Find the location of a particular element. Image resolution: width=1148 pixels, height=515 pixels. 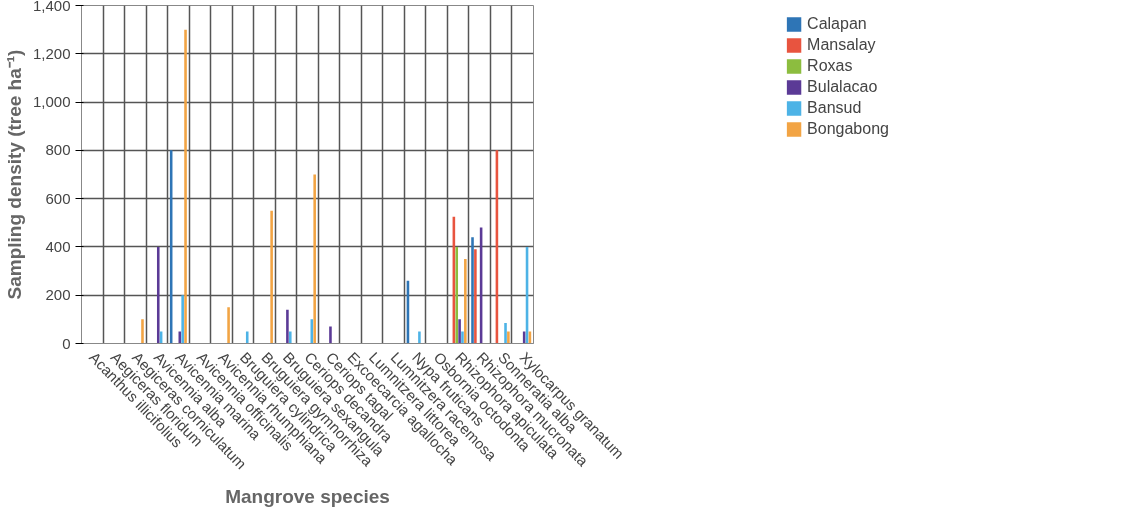

y-tick-label: 600 is located at coordinates (58, 198).